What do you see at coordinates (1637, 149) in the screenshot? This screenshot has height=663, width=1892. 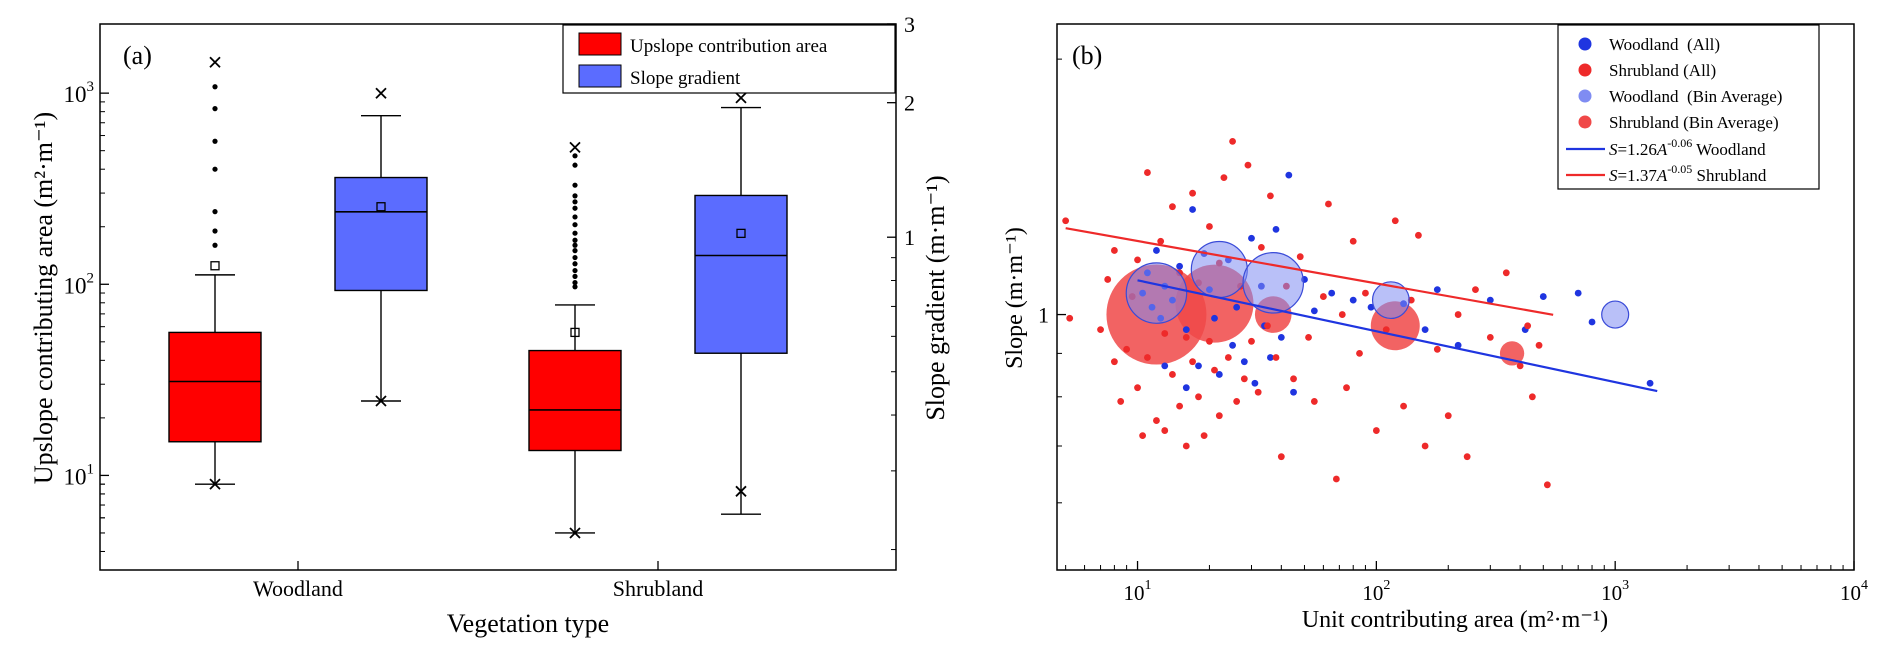 I see `legend-fit-woodland-coef: =1.26` at bounding box center [1637, 149].